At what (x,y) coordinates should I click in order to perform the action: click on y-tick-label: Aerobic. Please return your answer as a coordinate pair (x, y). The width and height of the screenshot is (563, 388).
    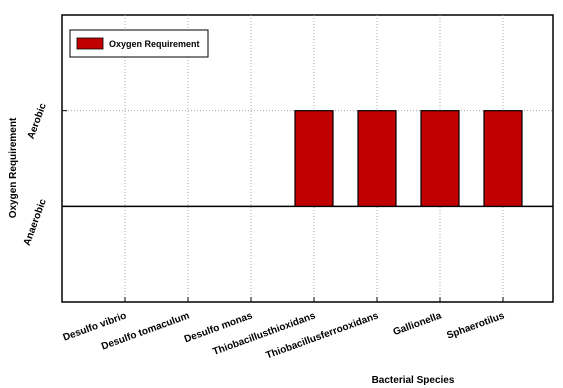
    Looking at the image, I should click on (37, 121).